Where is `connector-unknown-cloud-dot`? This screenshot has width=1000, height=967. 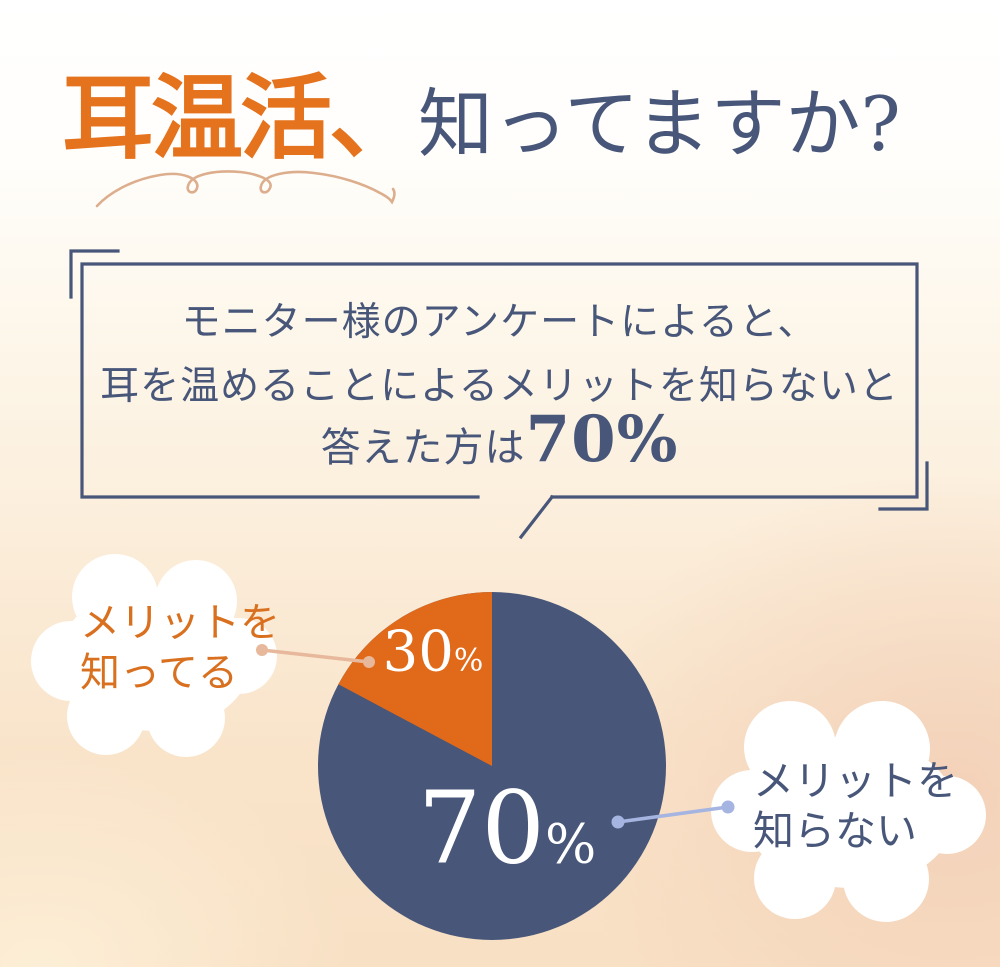
connector-unknown-cloud-dot is located at coordinates (728, 807).